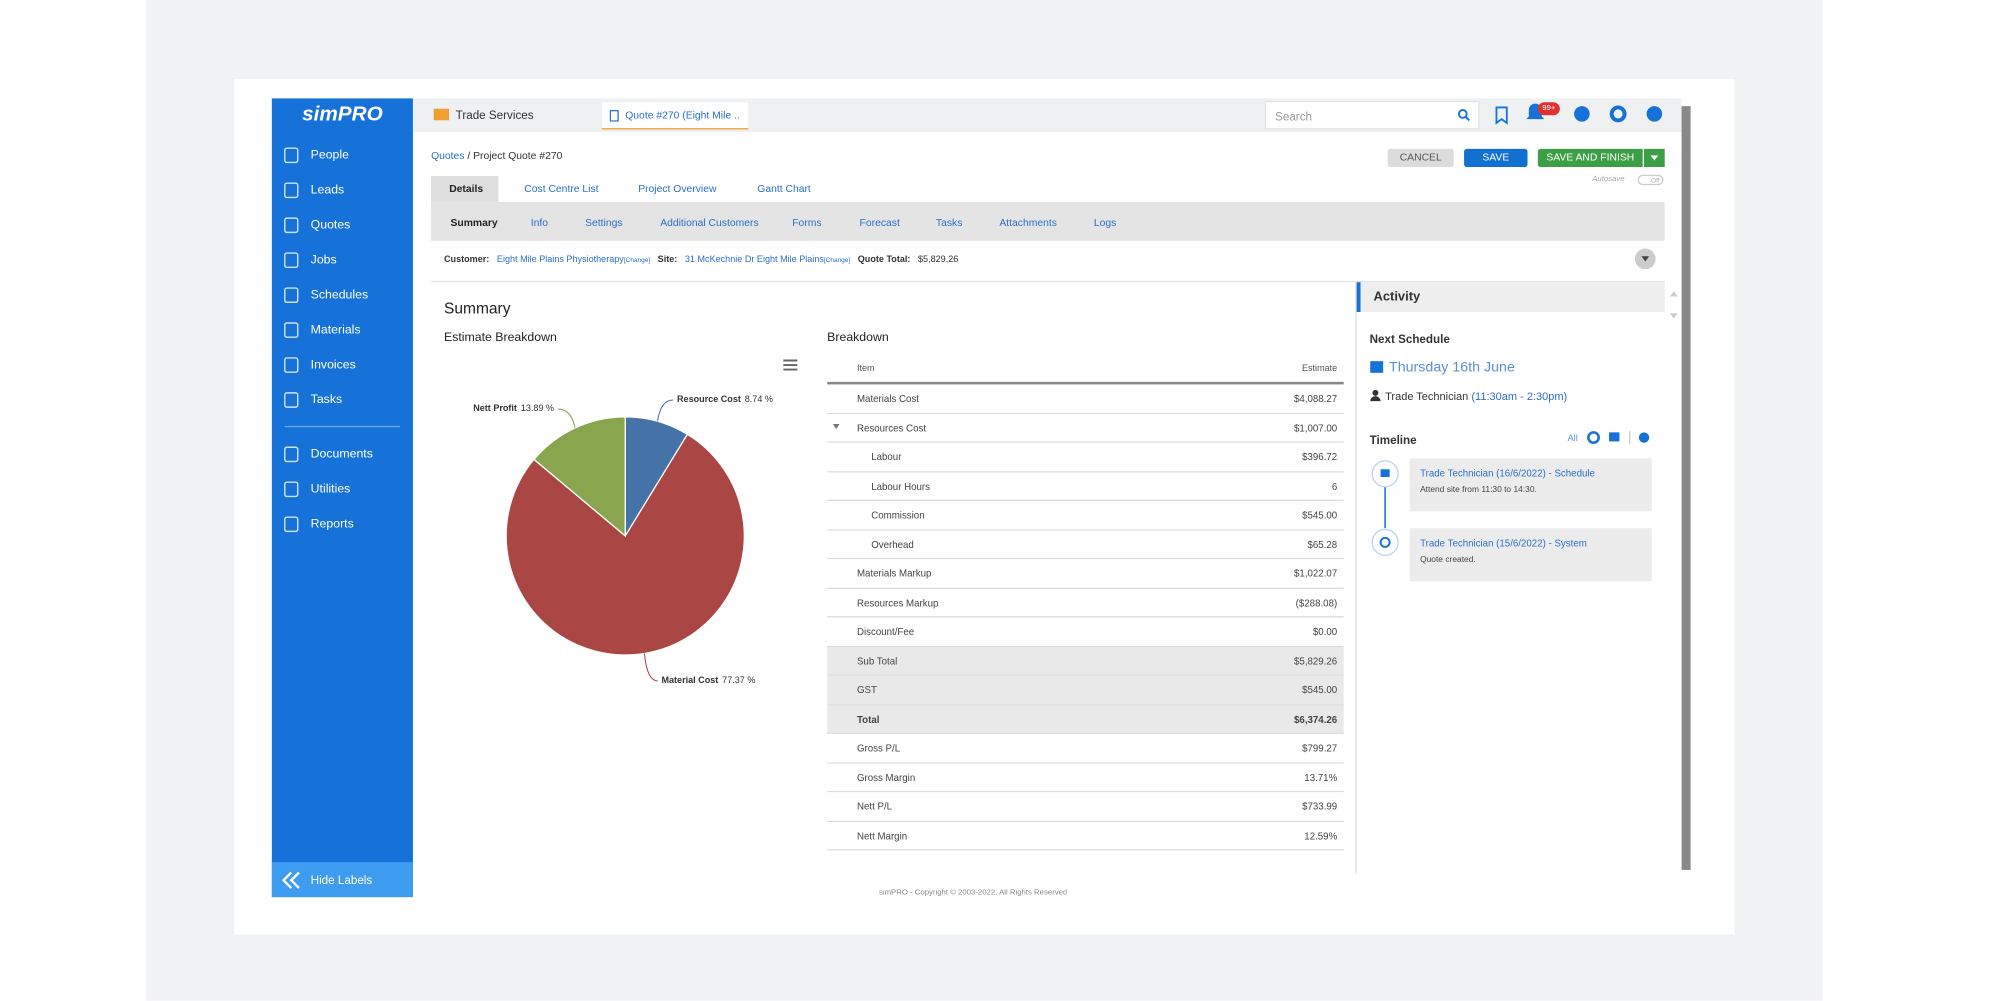  Describe the element at coordinates (866, 690) in the screenshot. I see `row-item: GST` at that location.